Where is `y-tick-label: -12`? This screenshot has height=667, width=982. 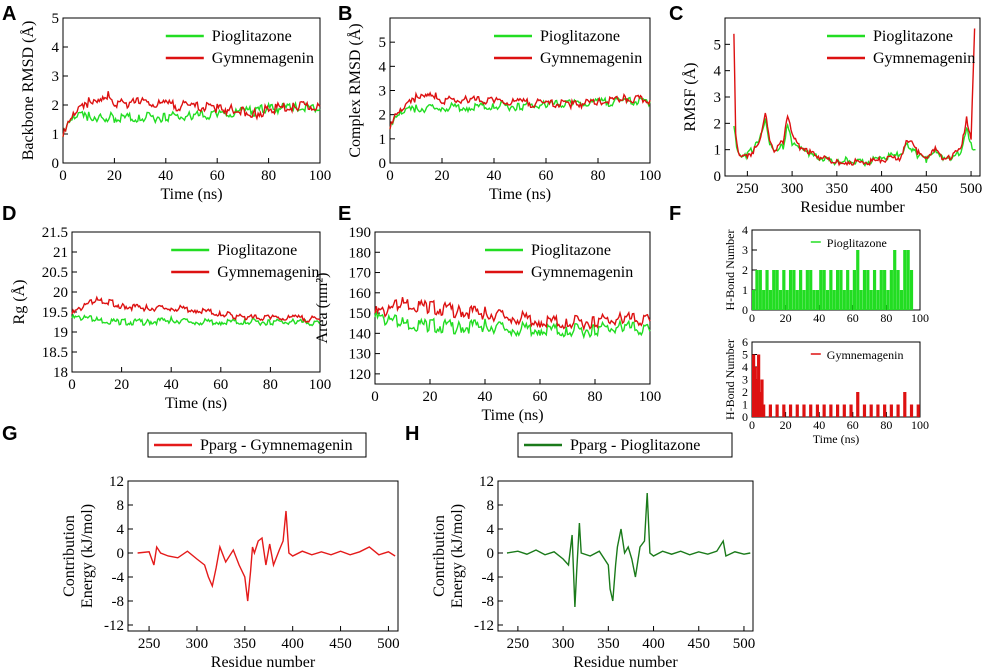 y-tick-label: -12 is located at coordinates (114, 626).